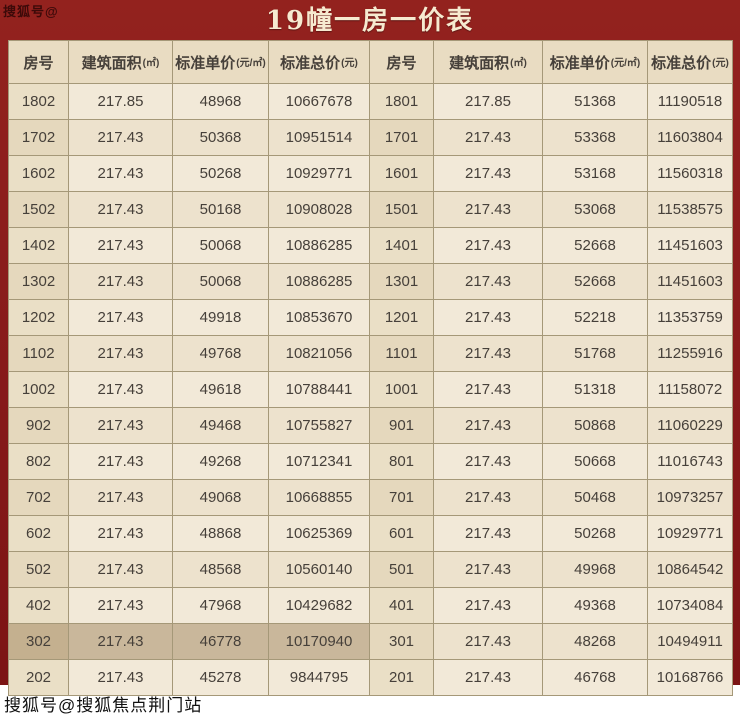 This screenshot has height=721, width=740. Describe the element at coordinates (220, 605) in the screenshot. I see `table-cell: 47968` at that location.